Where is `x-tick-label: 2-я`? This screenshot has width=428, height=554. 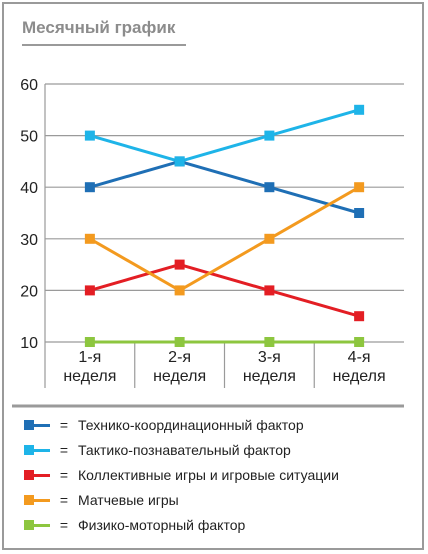
x-tick-label: 2-я is located at coordinates (179, 357).